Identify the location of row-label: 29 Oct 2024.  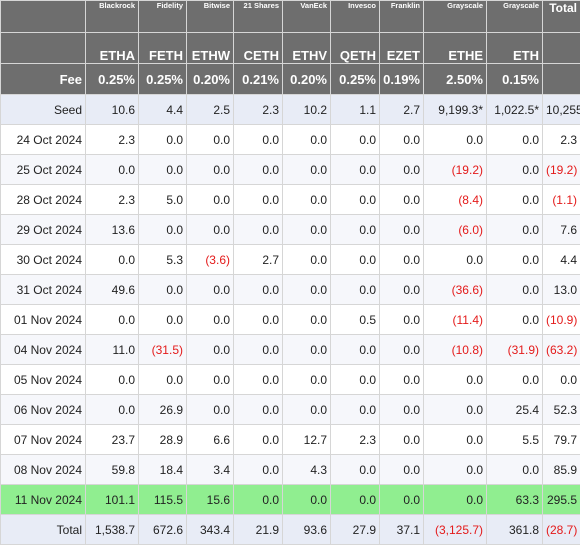
(43, 229).